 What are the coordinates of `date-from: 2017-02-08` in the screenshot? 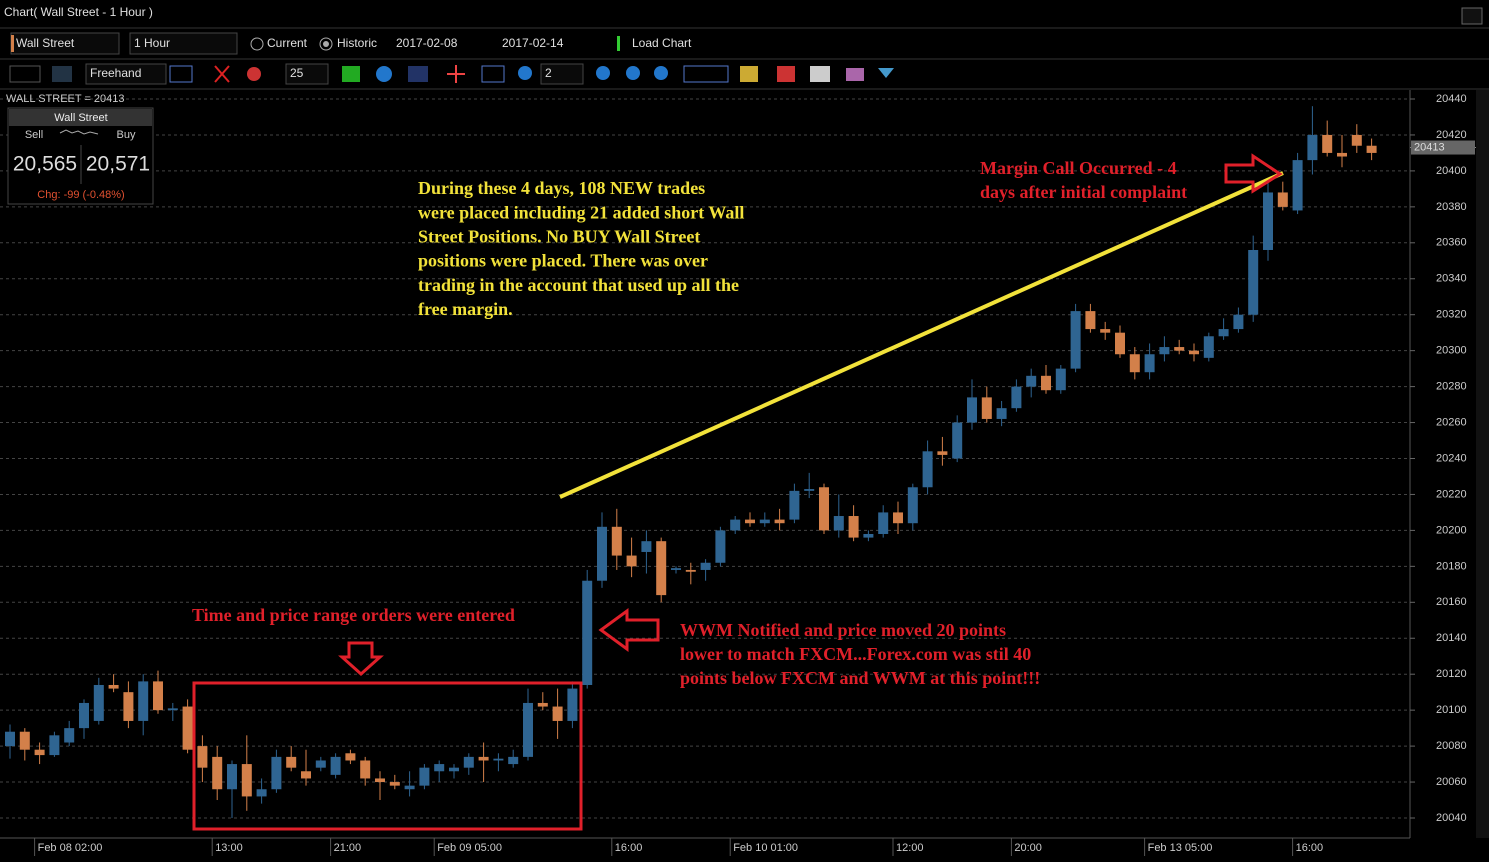 It's located at (427, 43).